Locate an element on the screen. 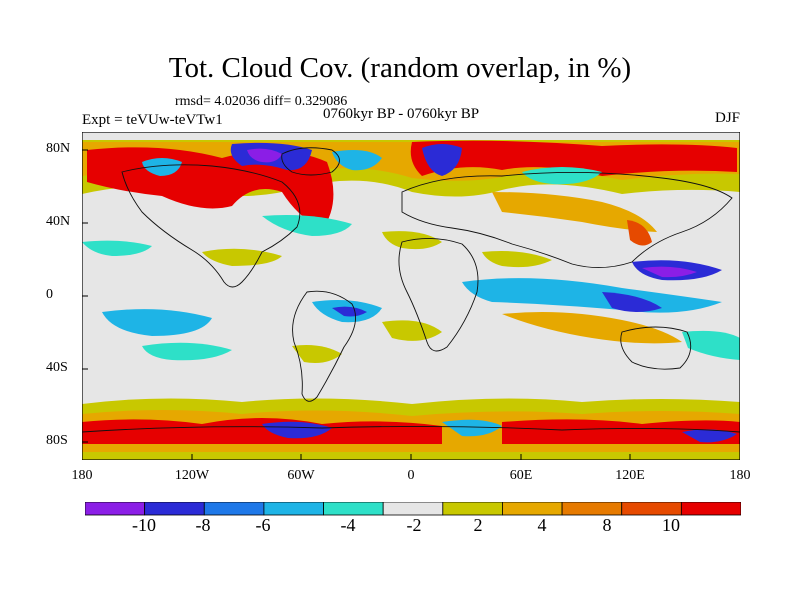  australia-outline is located at coordinates (656, 348).